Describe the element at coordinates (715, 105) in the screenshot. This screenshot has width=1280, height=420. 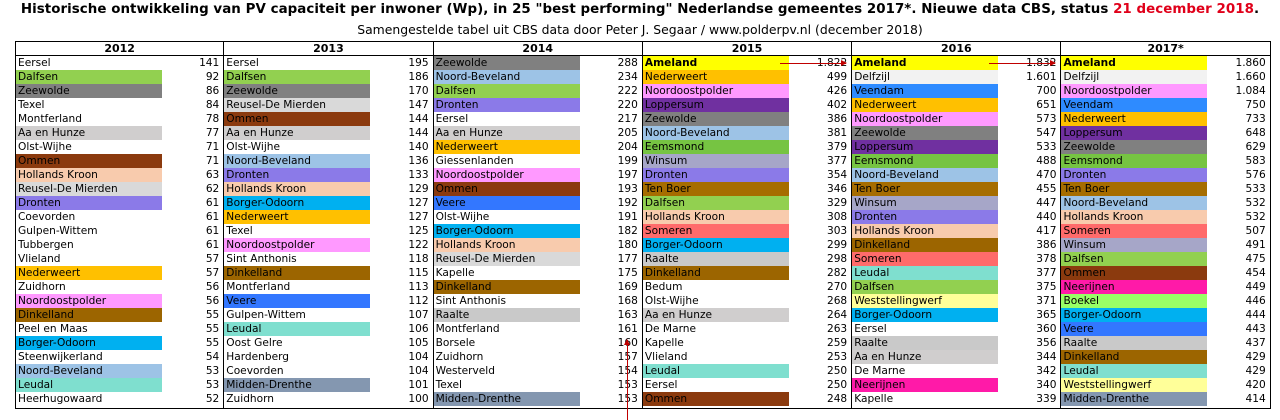
I see `municipality-name: Loppersum` at that location.